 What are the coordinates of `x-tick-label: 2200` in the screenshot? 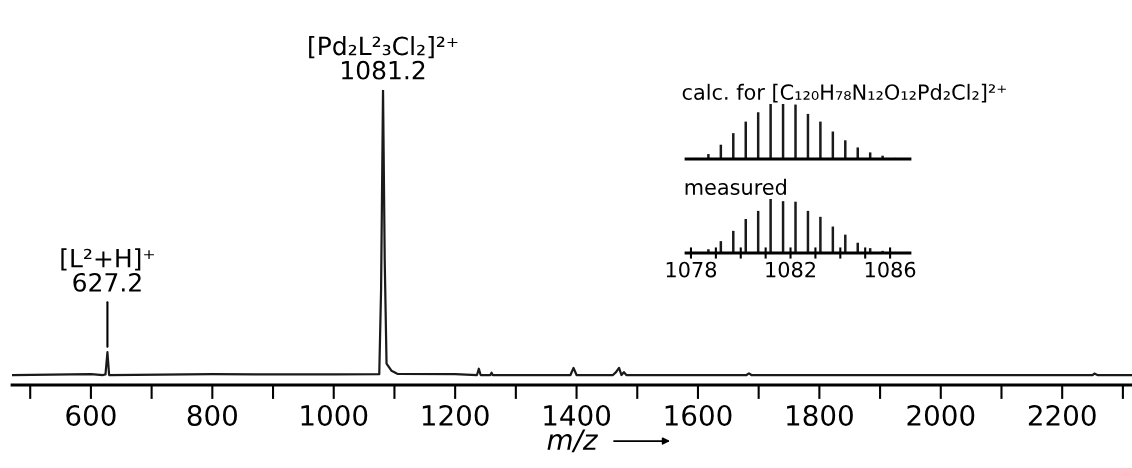 It's located at (1062, 415).